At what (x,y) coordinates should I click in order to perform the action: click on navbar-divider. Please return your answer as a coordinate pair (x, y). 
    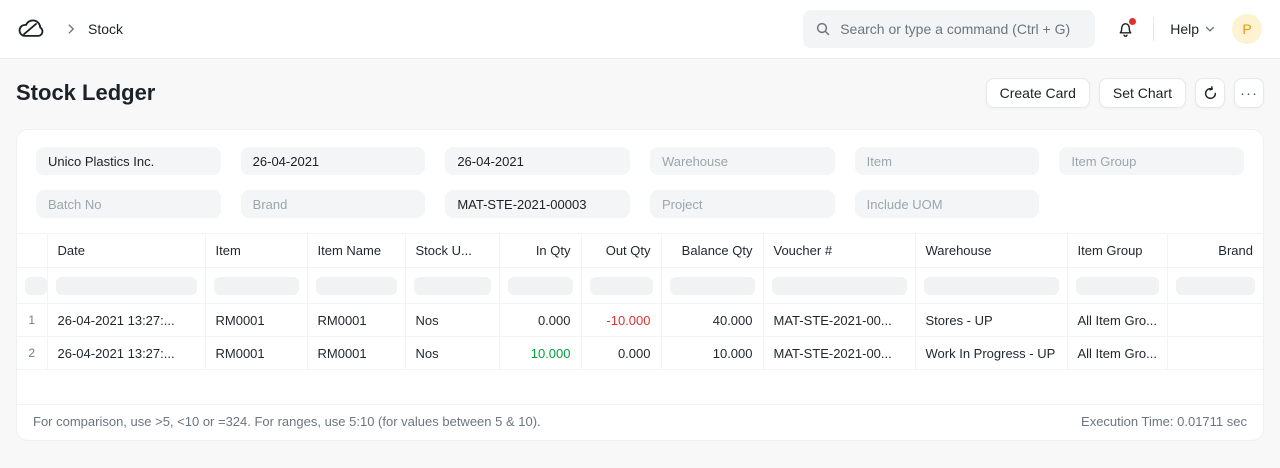
    Looking at the image, I should click on (1154, 29).